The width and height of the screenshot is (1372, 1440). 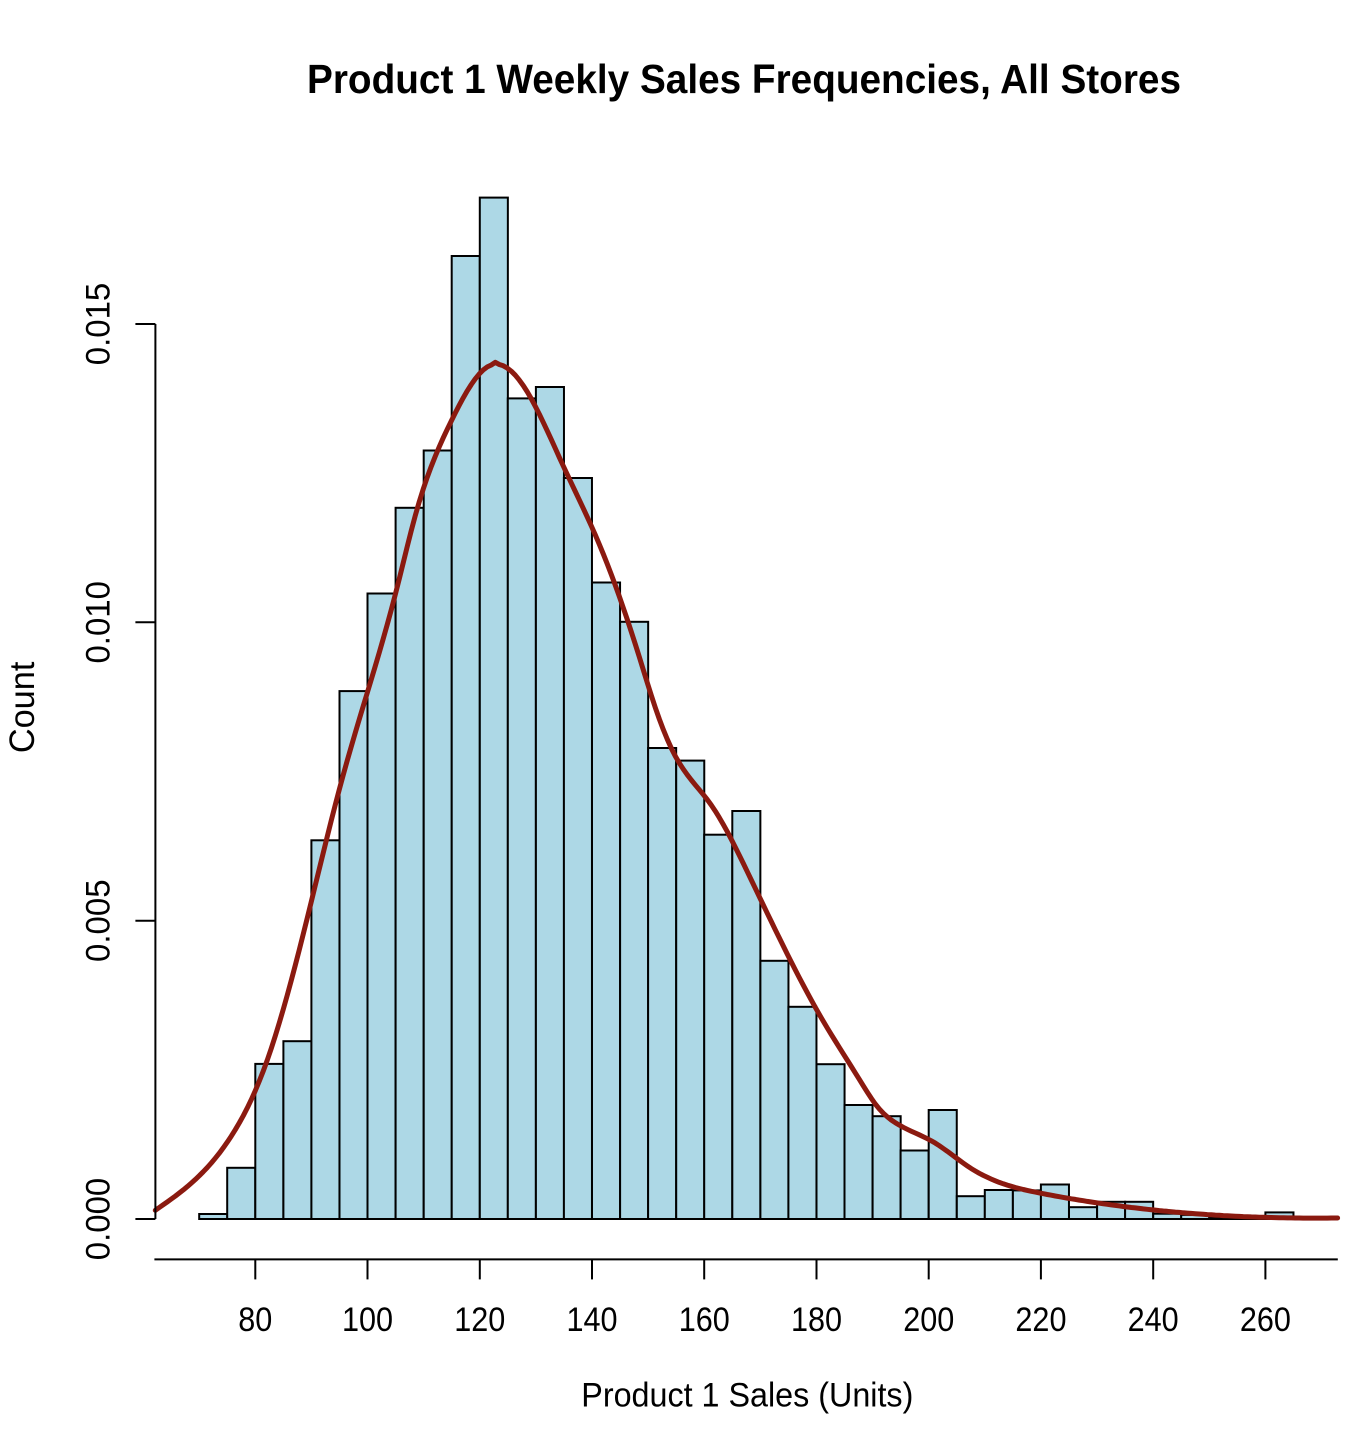 What do you see at coordinates (255, 1320) in the screenshot?
I see `svg-text: 80` at bounding box center [255, 1320].